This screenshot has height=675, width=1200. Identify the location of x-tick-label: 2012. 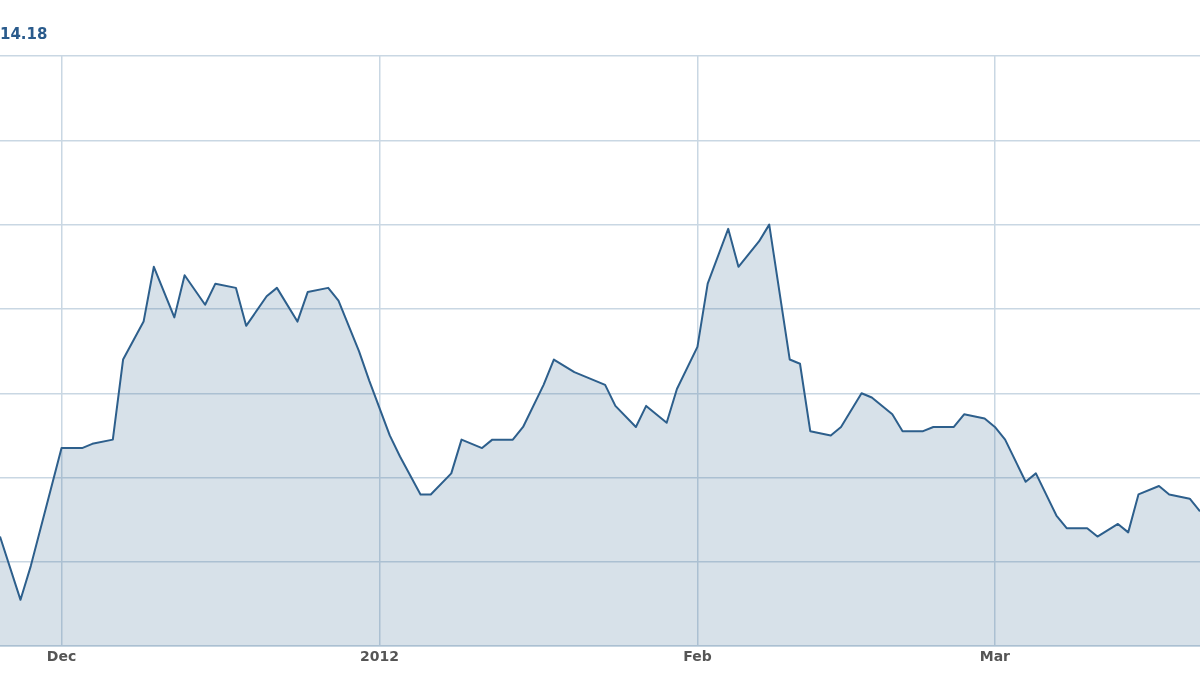
(379, 656).